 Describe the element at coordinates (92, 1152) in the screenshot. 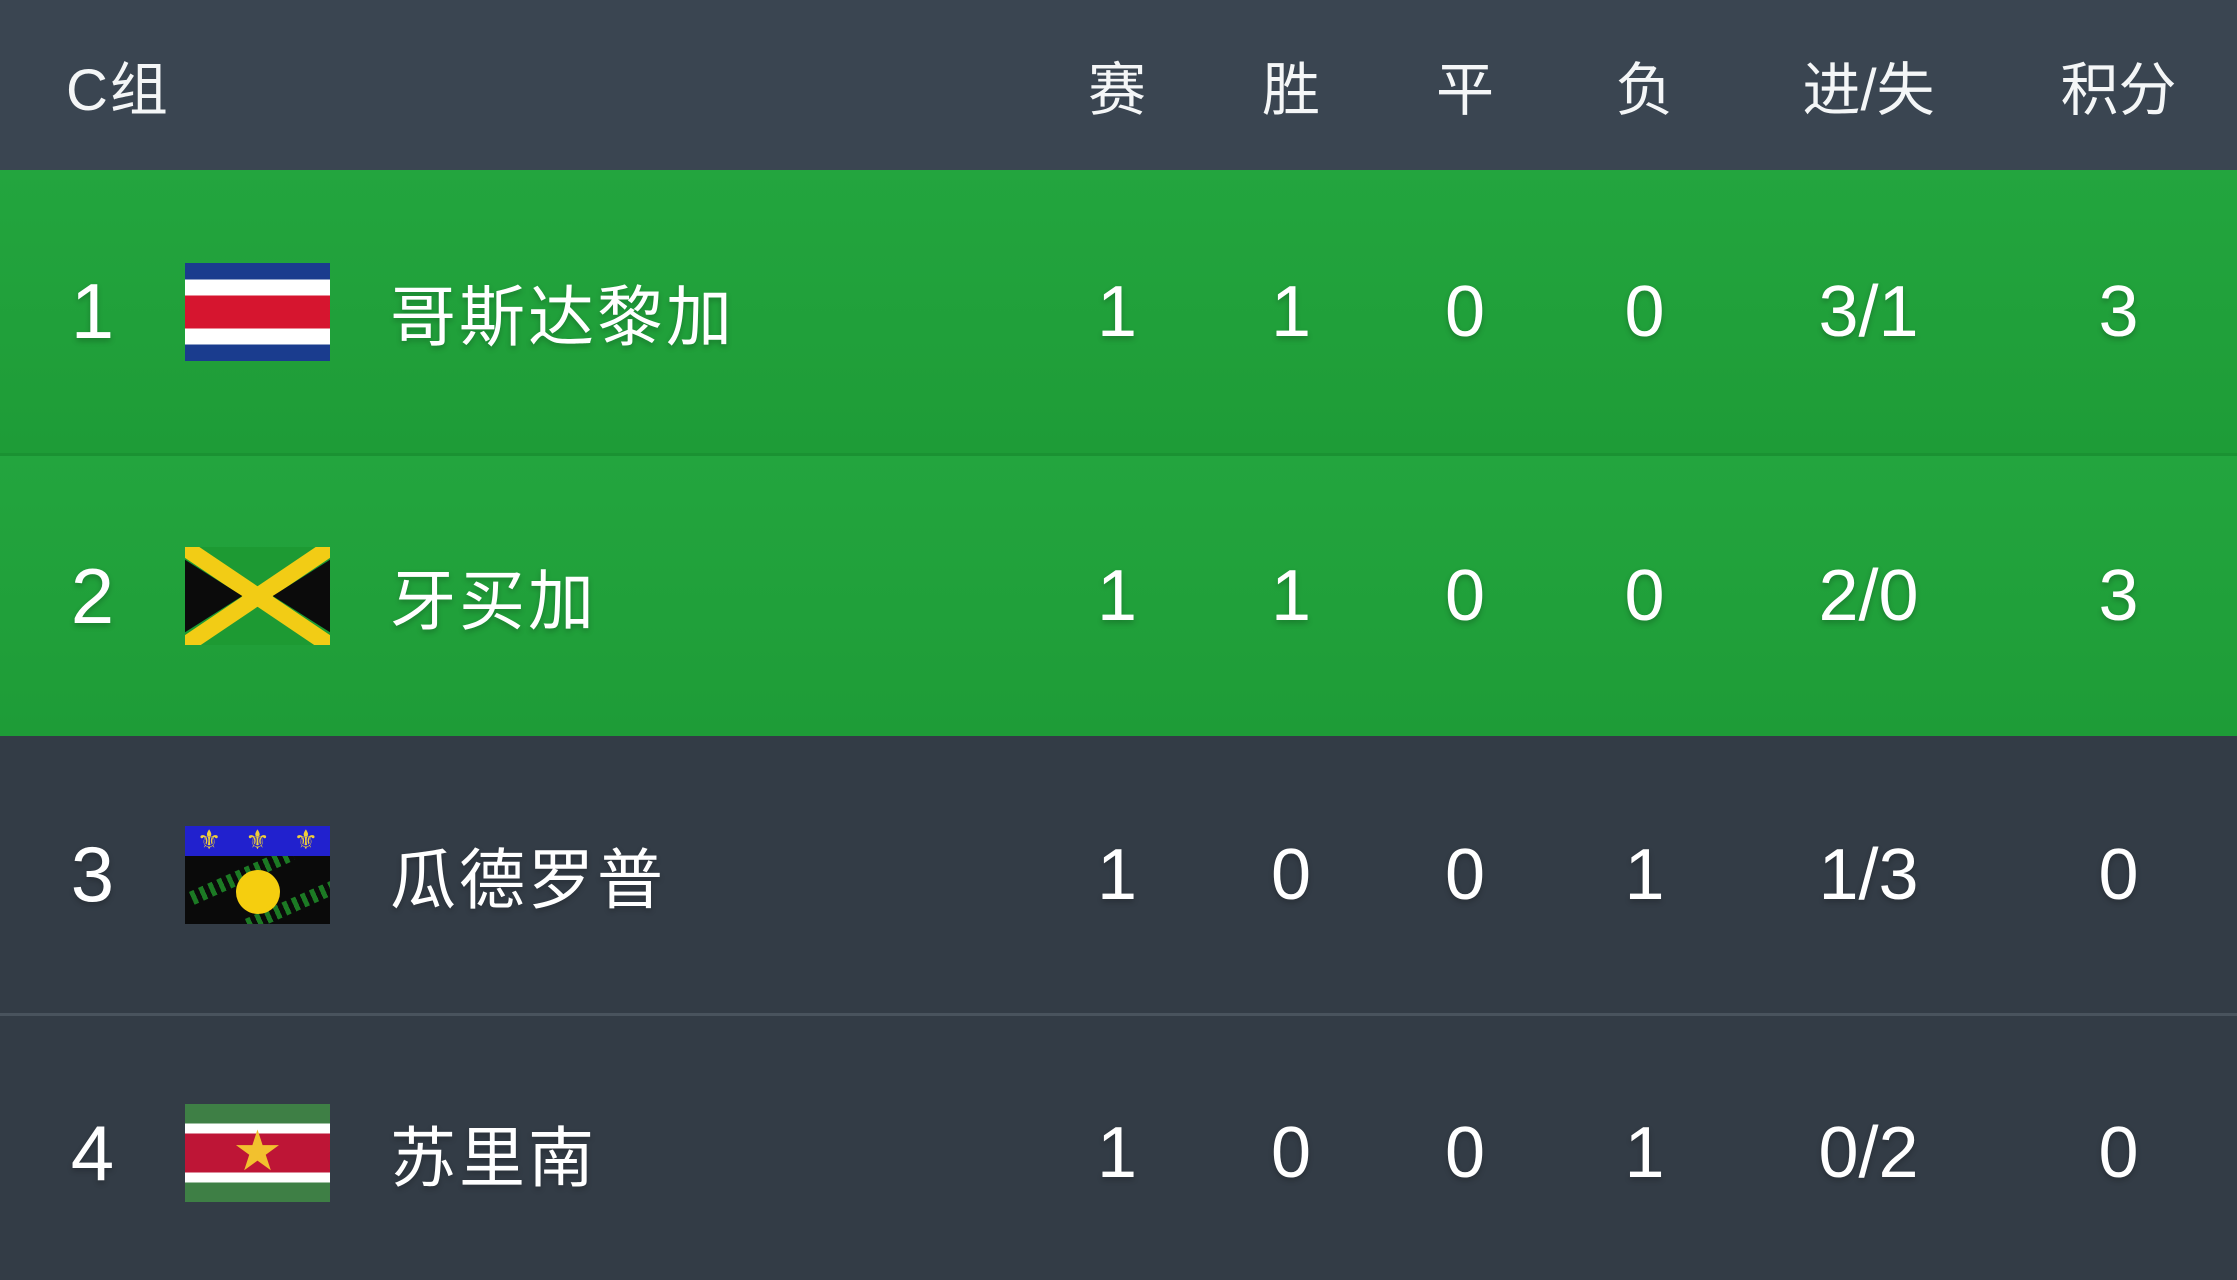

I see `rank-label: 4` at that location.